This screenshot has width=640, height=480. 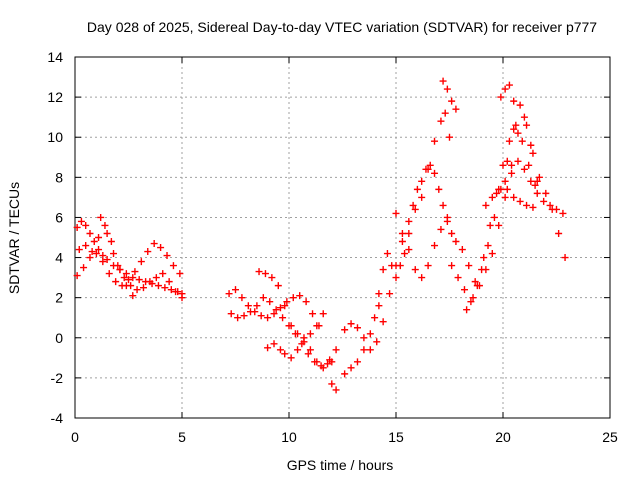 What do you see at coordinates (310, 355) in the screenshot?
I see `series-track-h` at bounding box center [310, 355].